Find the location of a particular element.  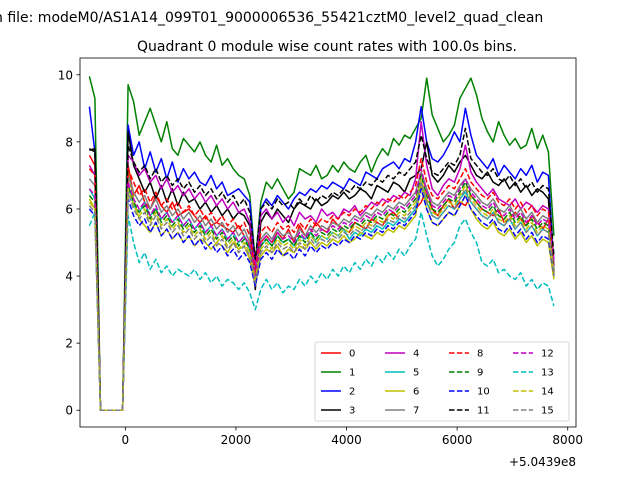

legend-label-0: 0 is located at coordinates (352, 354).